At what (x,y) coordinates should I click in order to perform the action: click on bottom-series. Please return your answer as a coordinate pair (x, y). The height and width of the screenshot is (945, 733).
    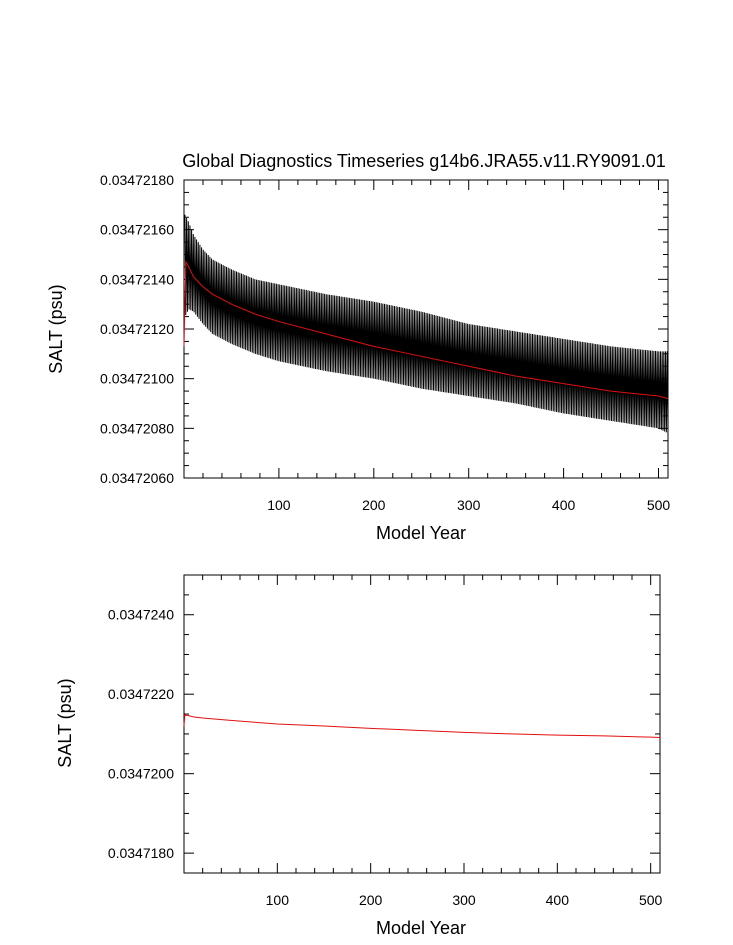
    Looking at the image, I should click on (422, 725).